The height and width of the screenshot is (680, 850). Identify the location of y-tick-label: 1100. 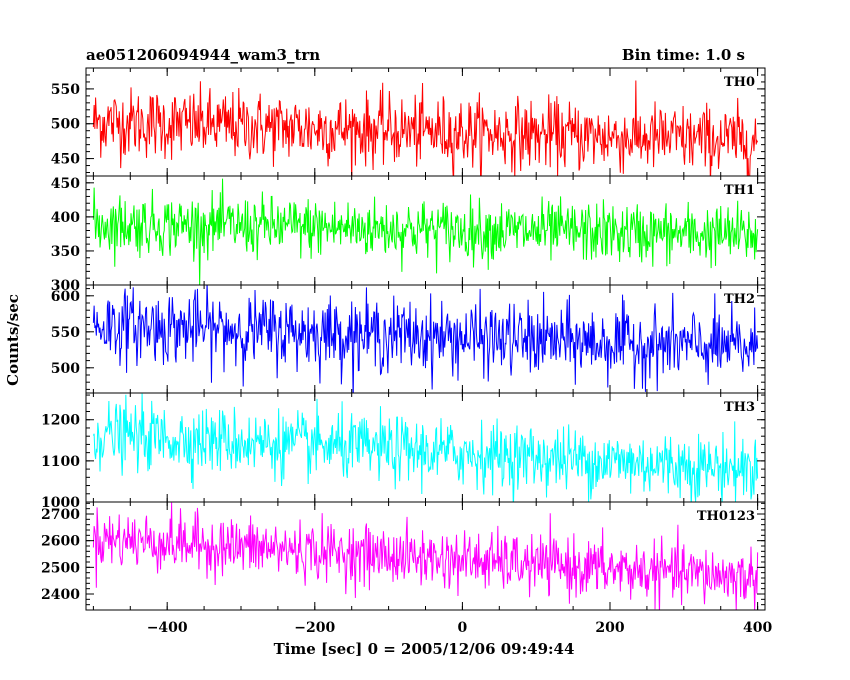
(60, 462).